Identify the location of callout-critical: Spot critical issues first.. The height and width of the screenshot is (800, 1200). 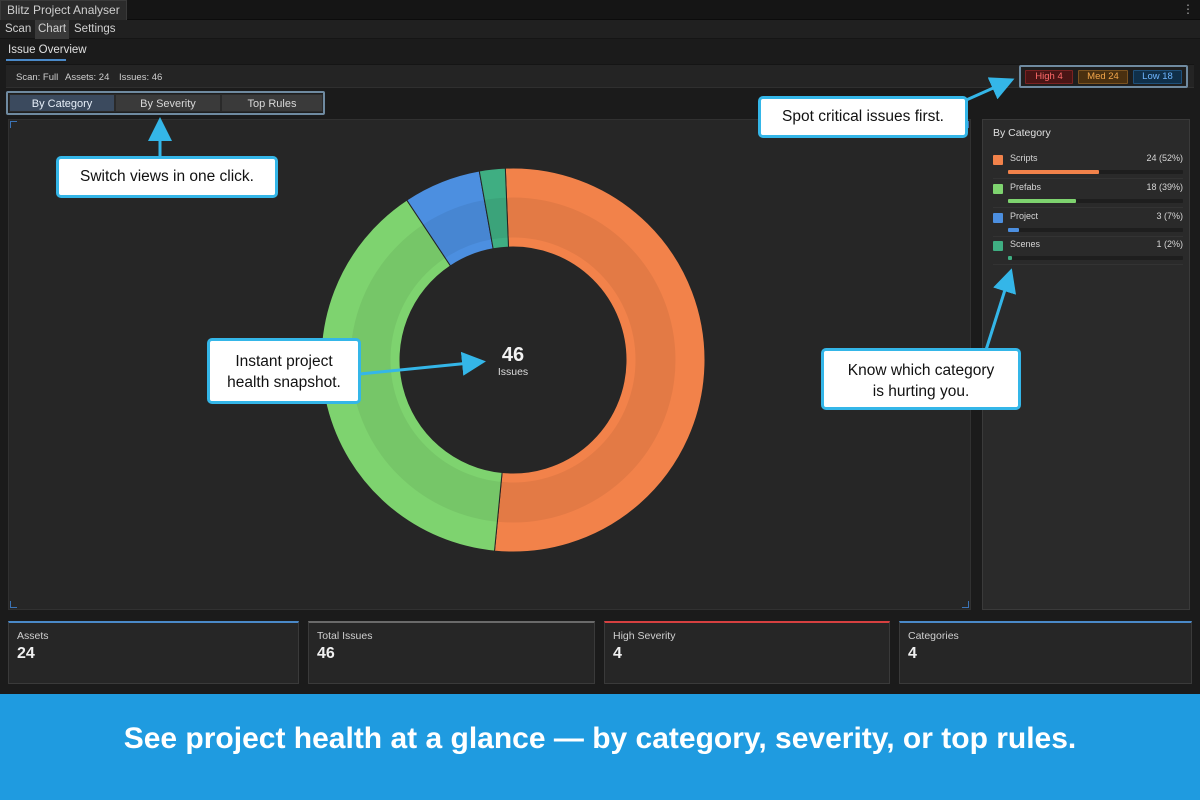
(863, 117).